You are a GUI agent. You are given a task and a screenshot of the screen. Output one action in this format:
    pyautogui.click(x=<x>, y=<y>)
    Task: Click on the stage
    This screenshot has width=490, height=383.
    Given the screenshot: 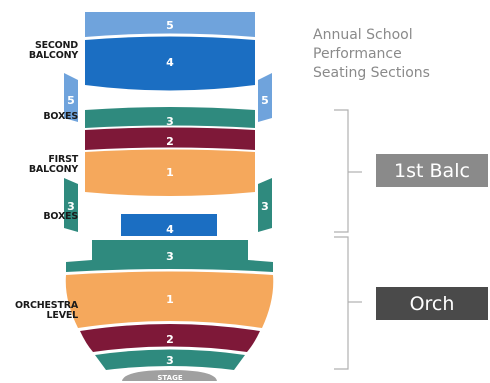 What is the action you would take?
    pyautogui.click(x=169, y=375)
    